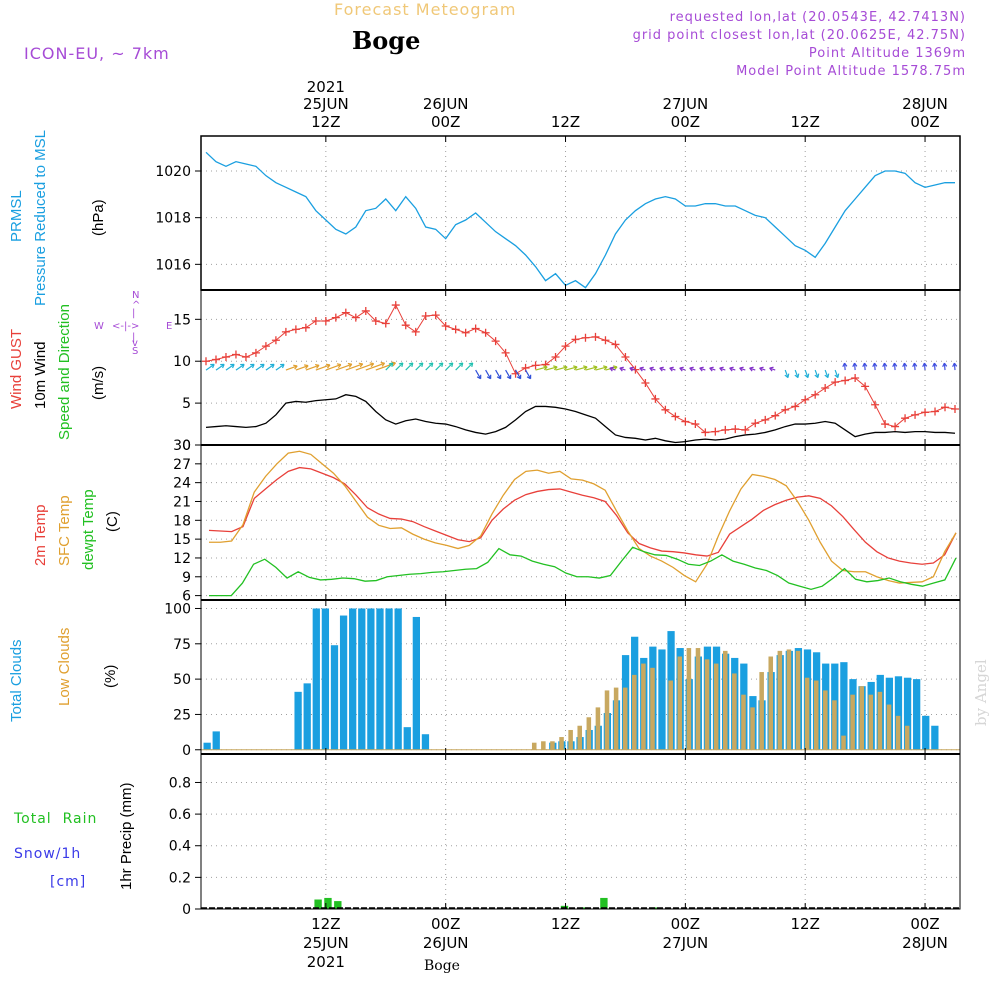  I want to click on bottom-date-label: 27JUN, so click(686, 943).